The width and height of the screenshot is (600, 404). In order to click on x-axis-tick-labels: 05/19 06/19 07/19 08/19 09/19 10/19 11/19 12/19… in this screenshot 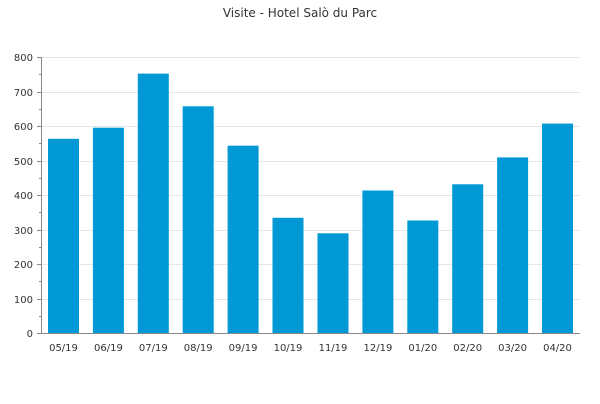, I will do `click(310, 348)`.